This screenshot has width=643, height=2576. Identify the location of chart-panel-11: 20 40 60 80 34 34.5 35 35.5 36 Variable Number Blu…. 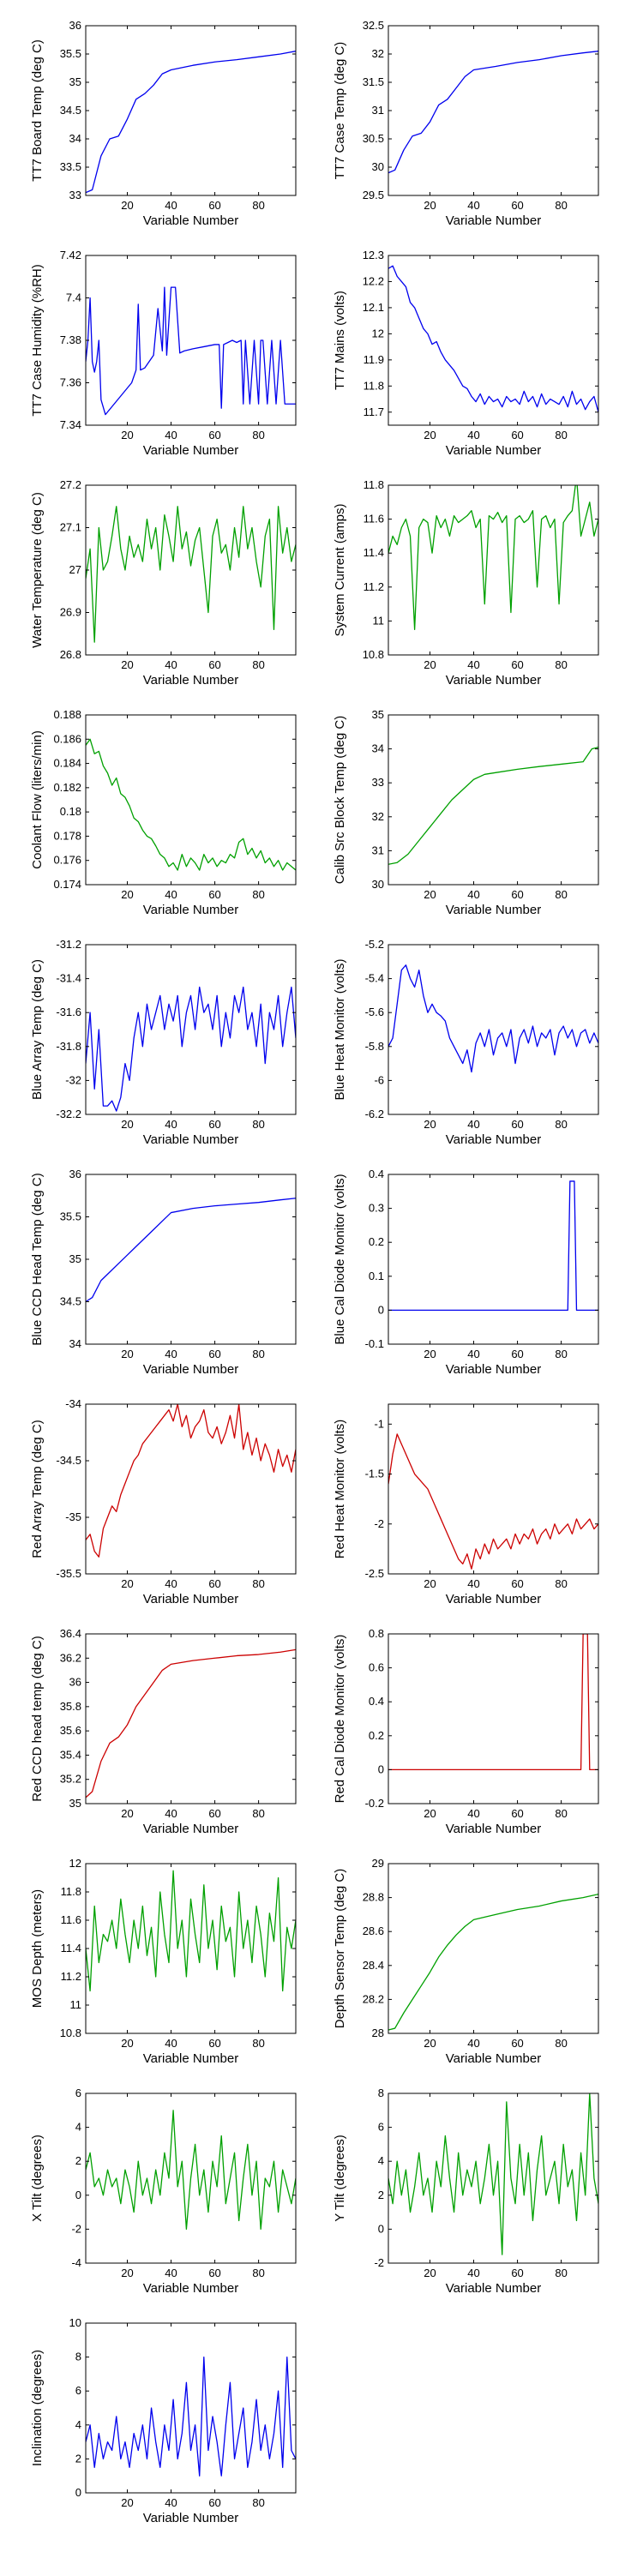
(163, 1272).